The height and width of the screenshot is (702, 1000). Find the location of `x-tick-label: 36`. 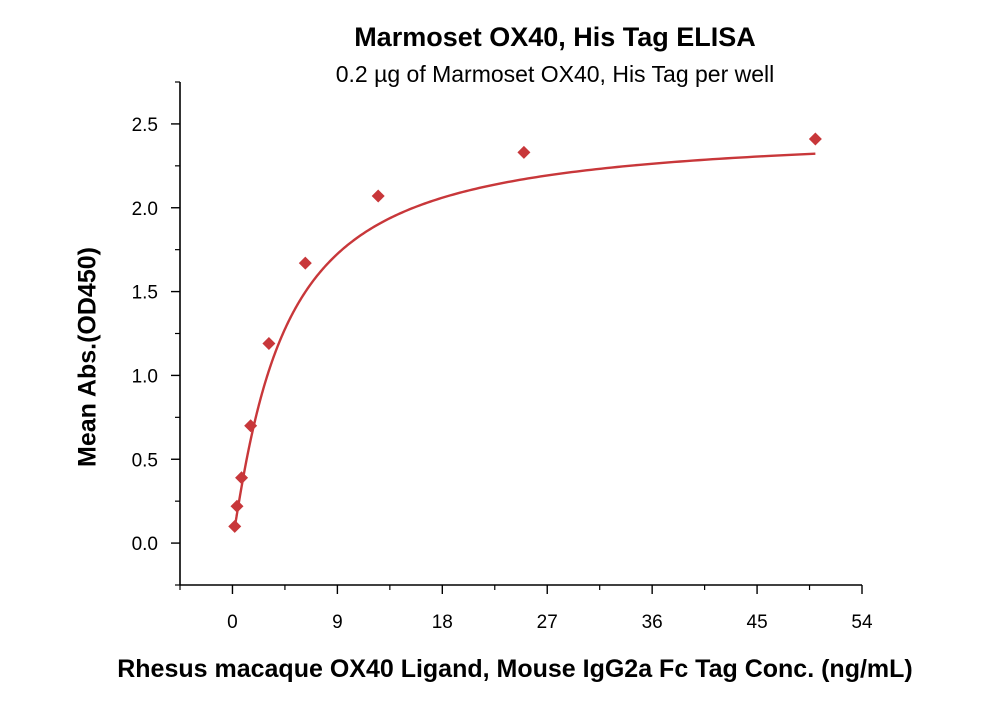

x-tick-label: 36 is located at coordinates (652, 622).